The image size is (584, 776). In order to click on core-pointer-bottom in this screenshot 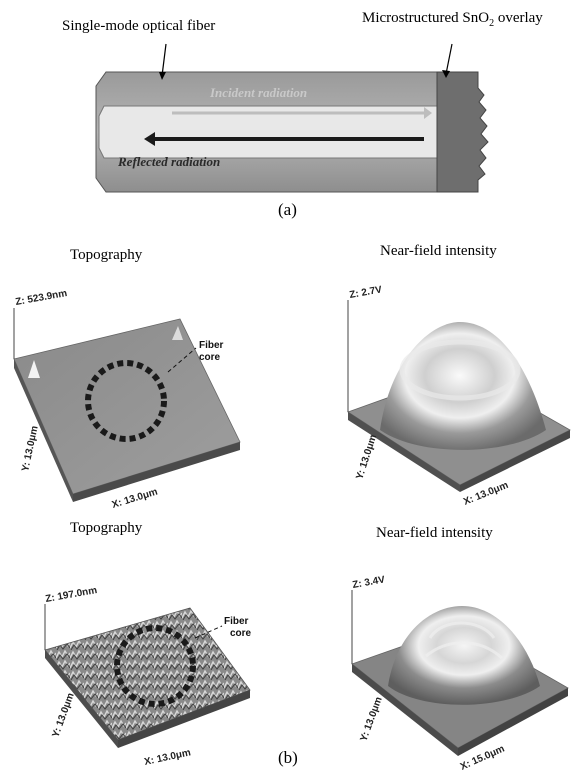, I will do `click(208, 632)`.